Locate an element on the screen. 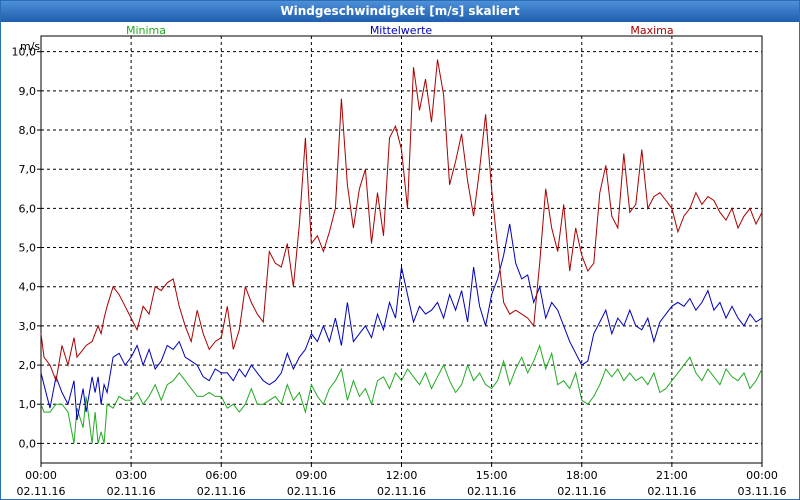 This screenshot has width=800, height=500. x-tick-time: 21:00 is located at coordinates (672, 475).